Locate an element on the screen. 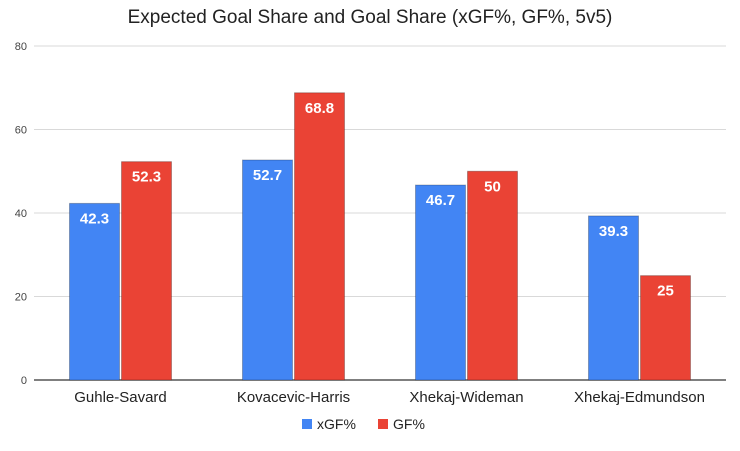  category-label: Xhekaj-Wideman is located at coordinates (466, 397).